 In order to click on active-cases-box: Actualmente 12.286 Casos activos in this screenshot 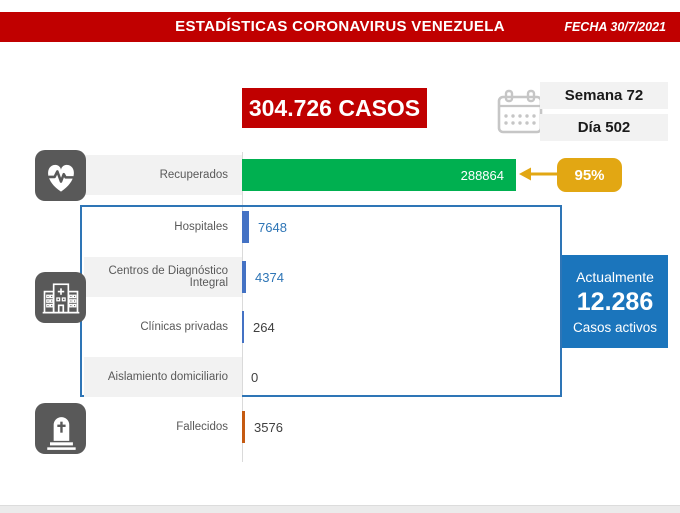, I will do `click(615, 301)`.